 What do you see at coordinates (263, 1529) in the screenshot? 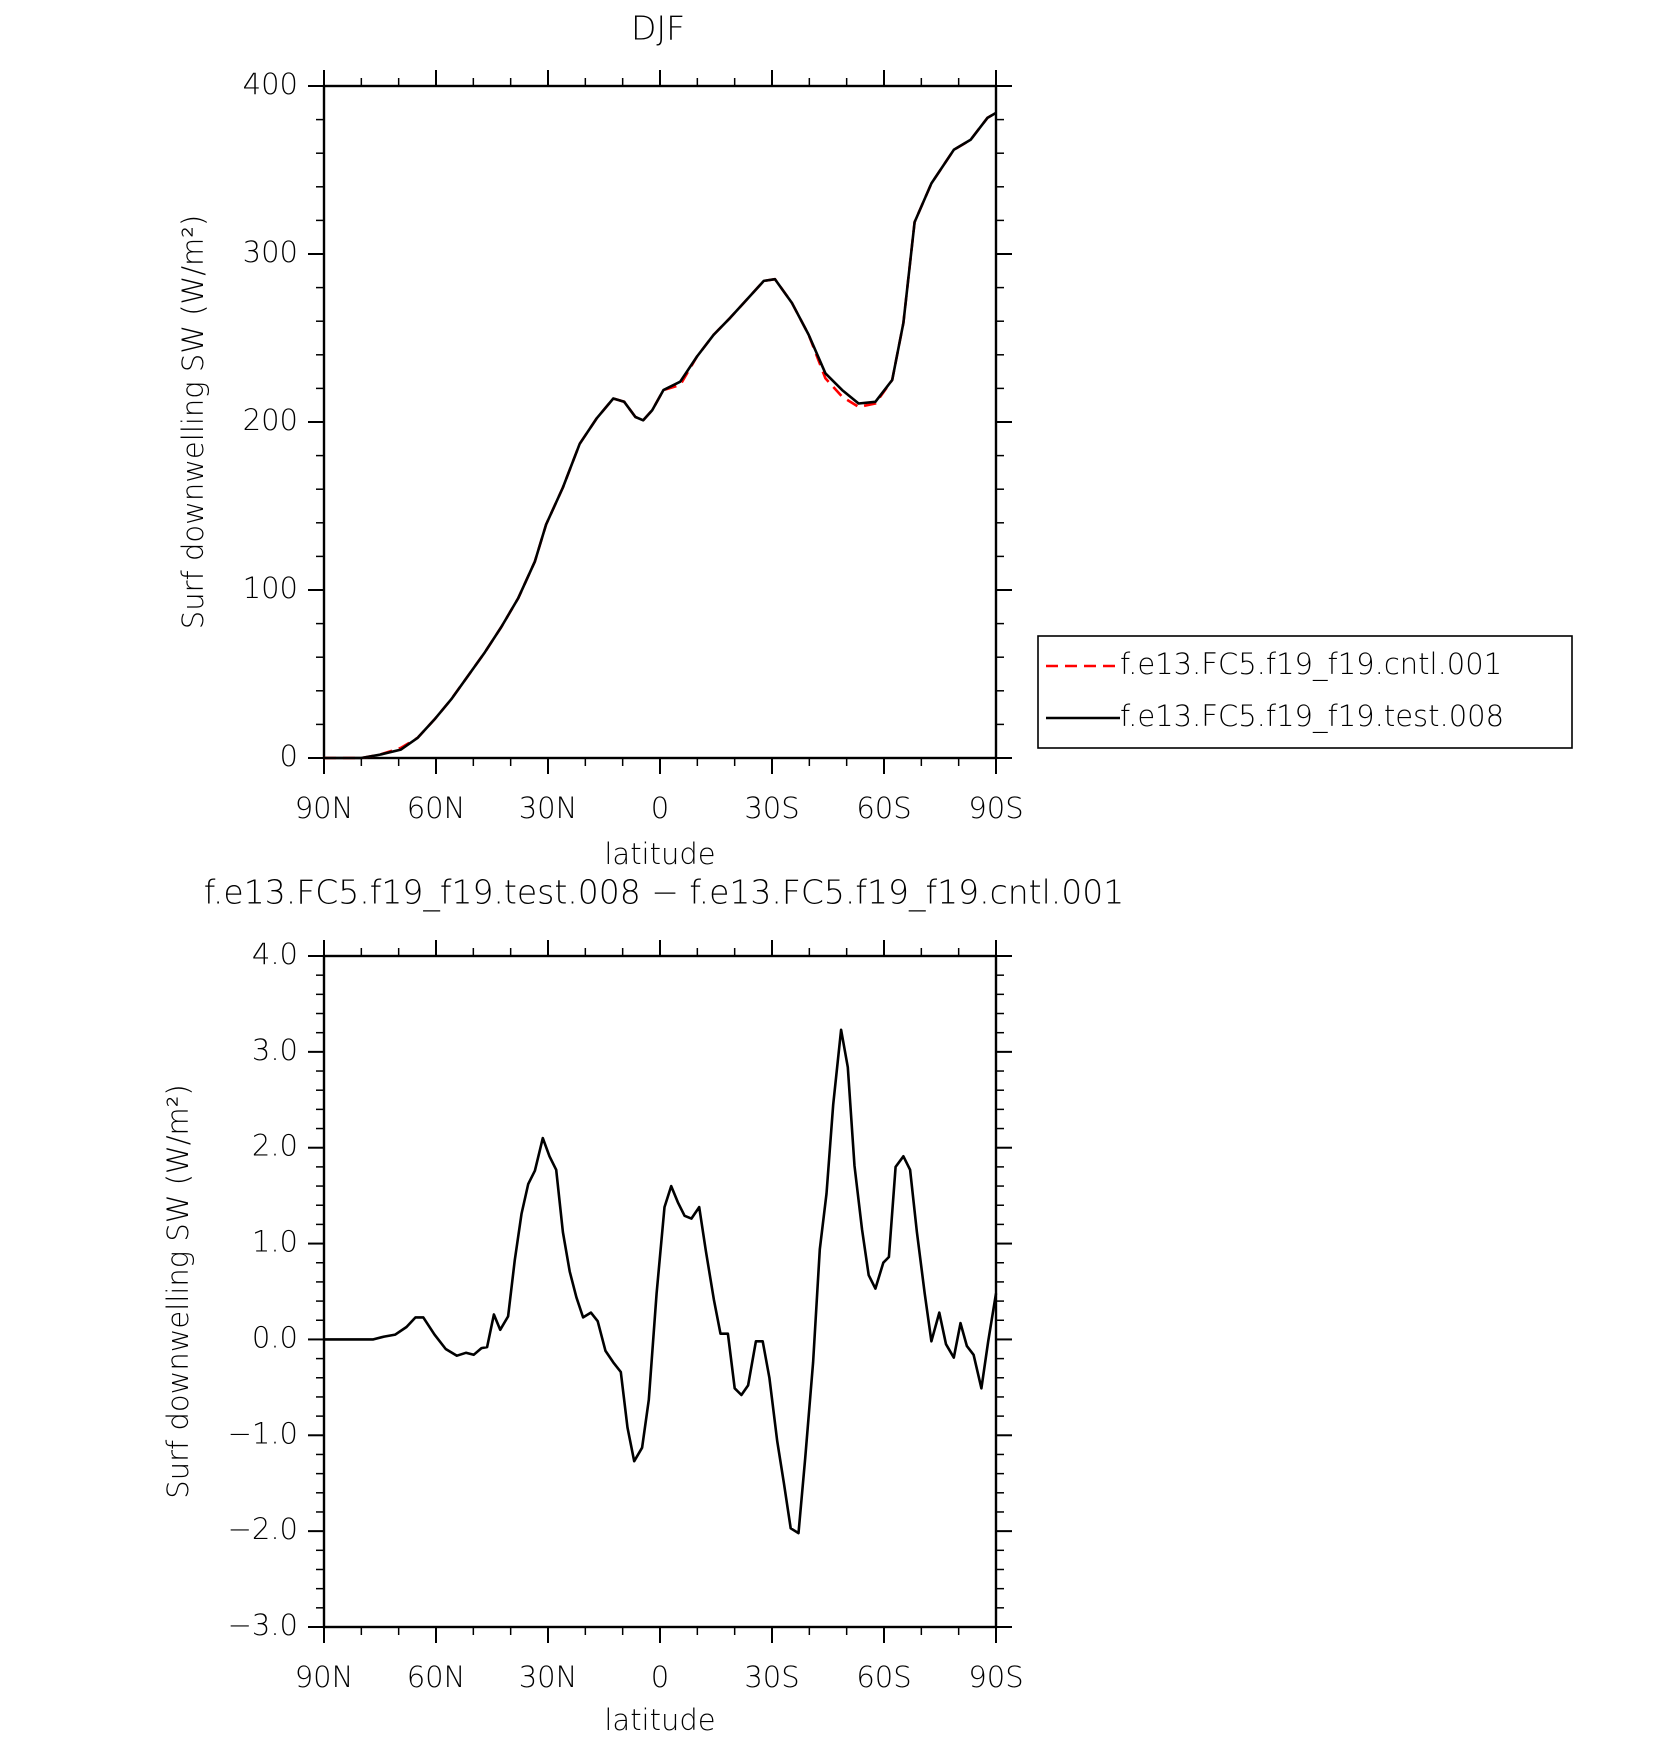
I see `y-tick-label: −2.0` at bounding box center [263, 1529].